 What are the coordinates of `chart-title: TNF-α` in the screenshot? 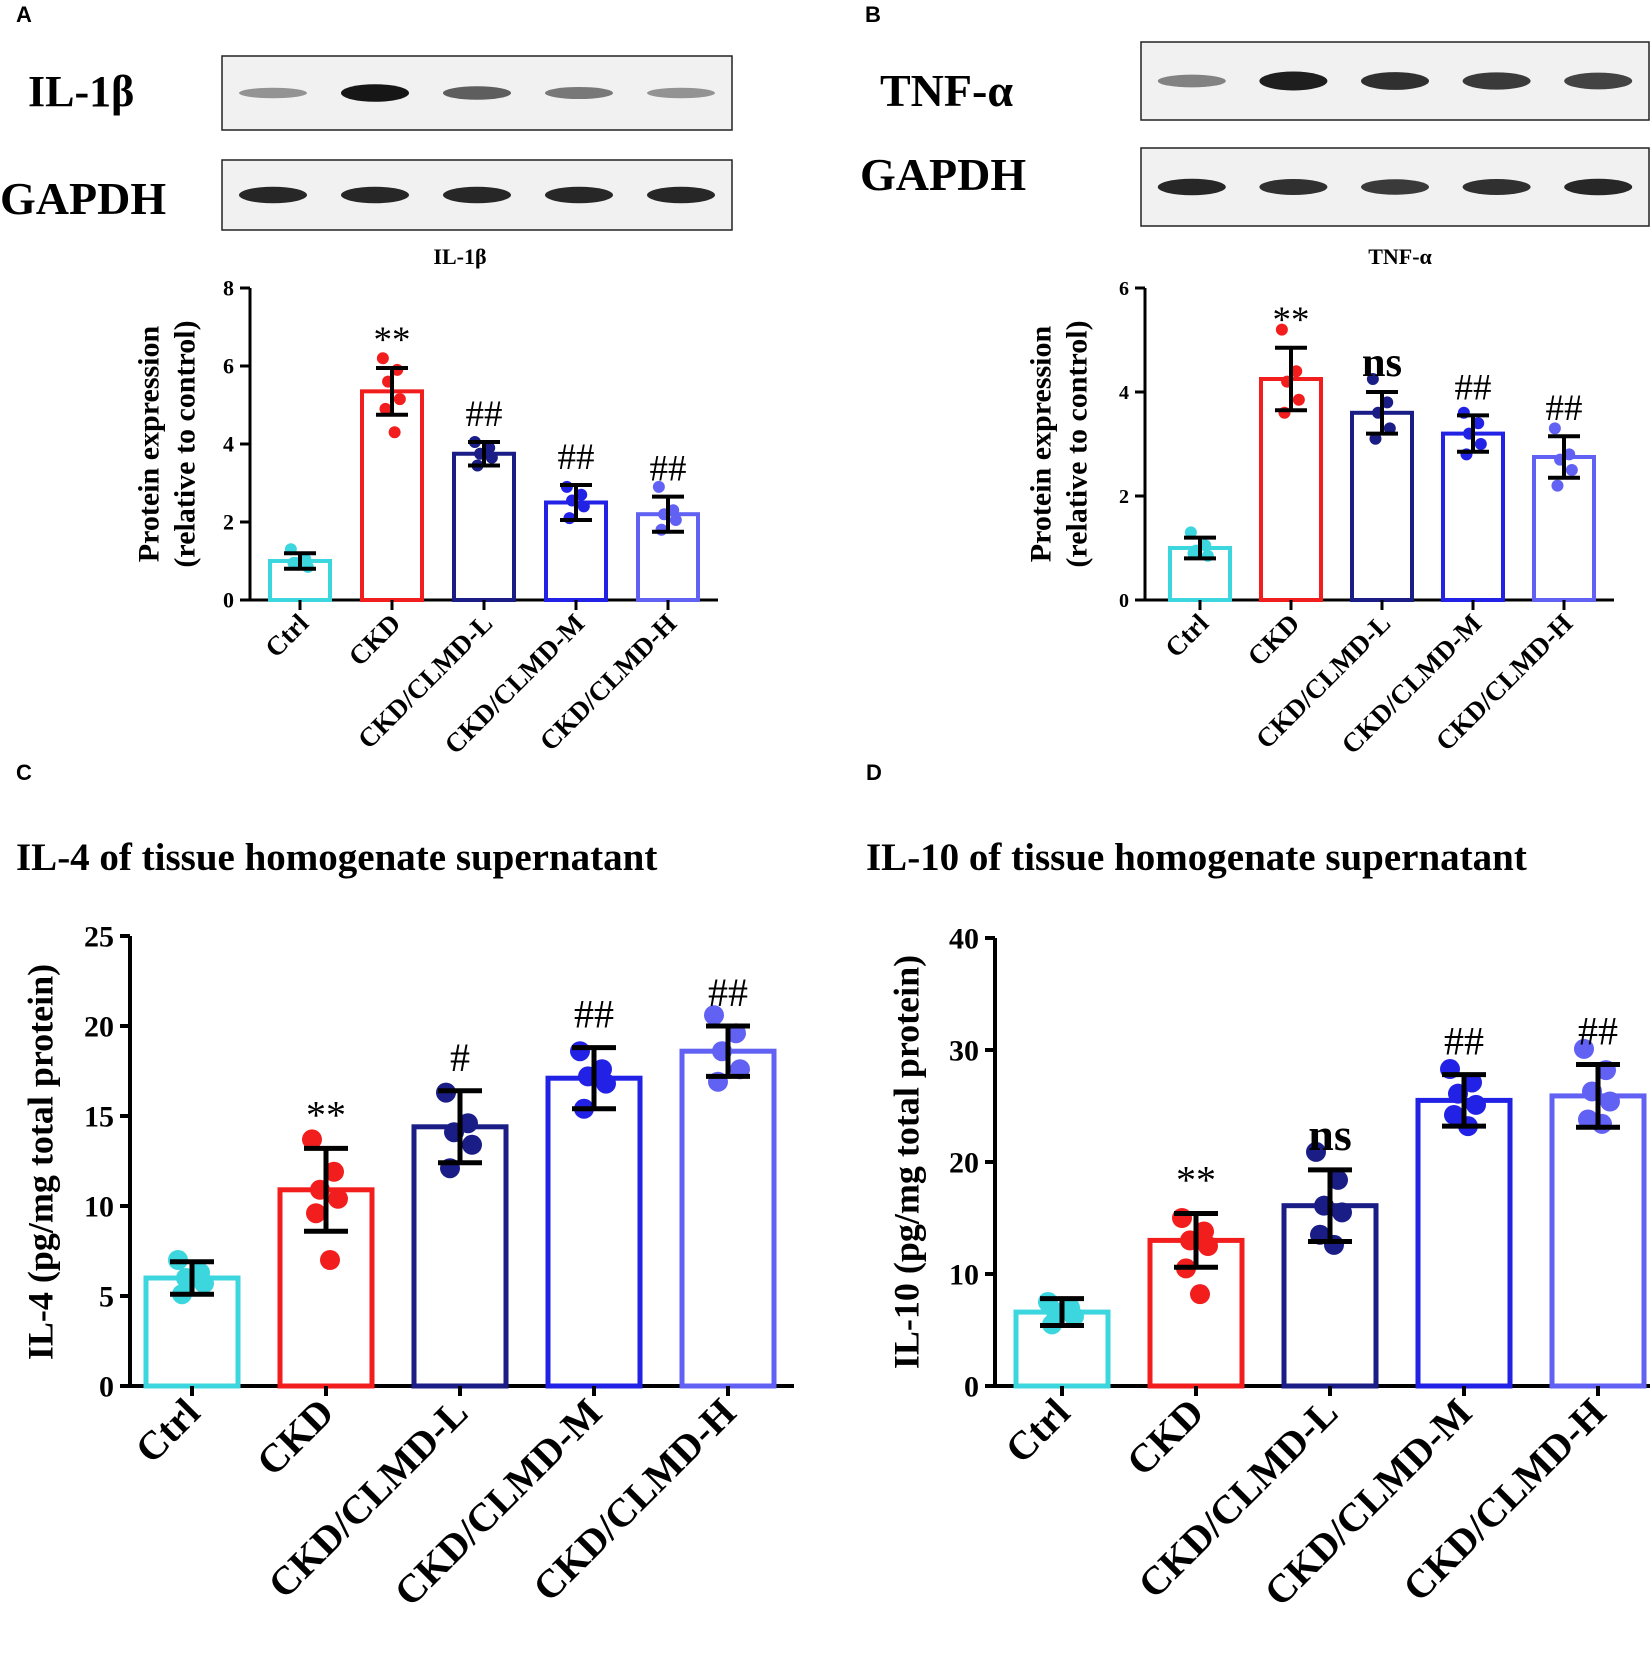 It's located at (1400, 256).